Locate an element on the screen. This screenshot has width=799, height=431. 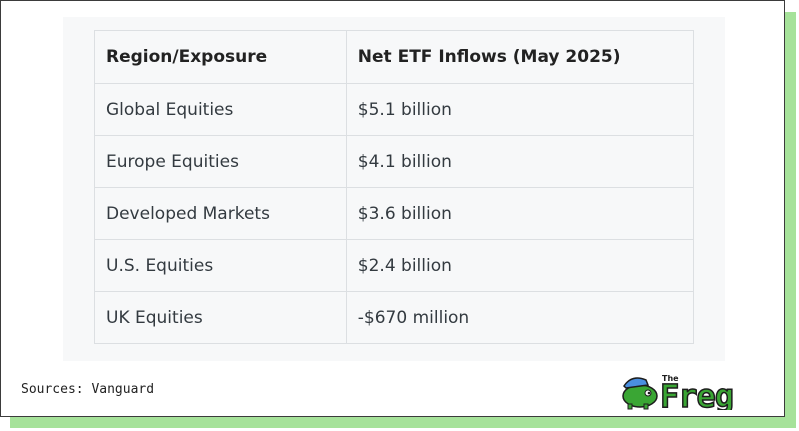
table-row: UK Equities -$670 million is located at coordinates (394, 317).